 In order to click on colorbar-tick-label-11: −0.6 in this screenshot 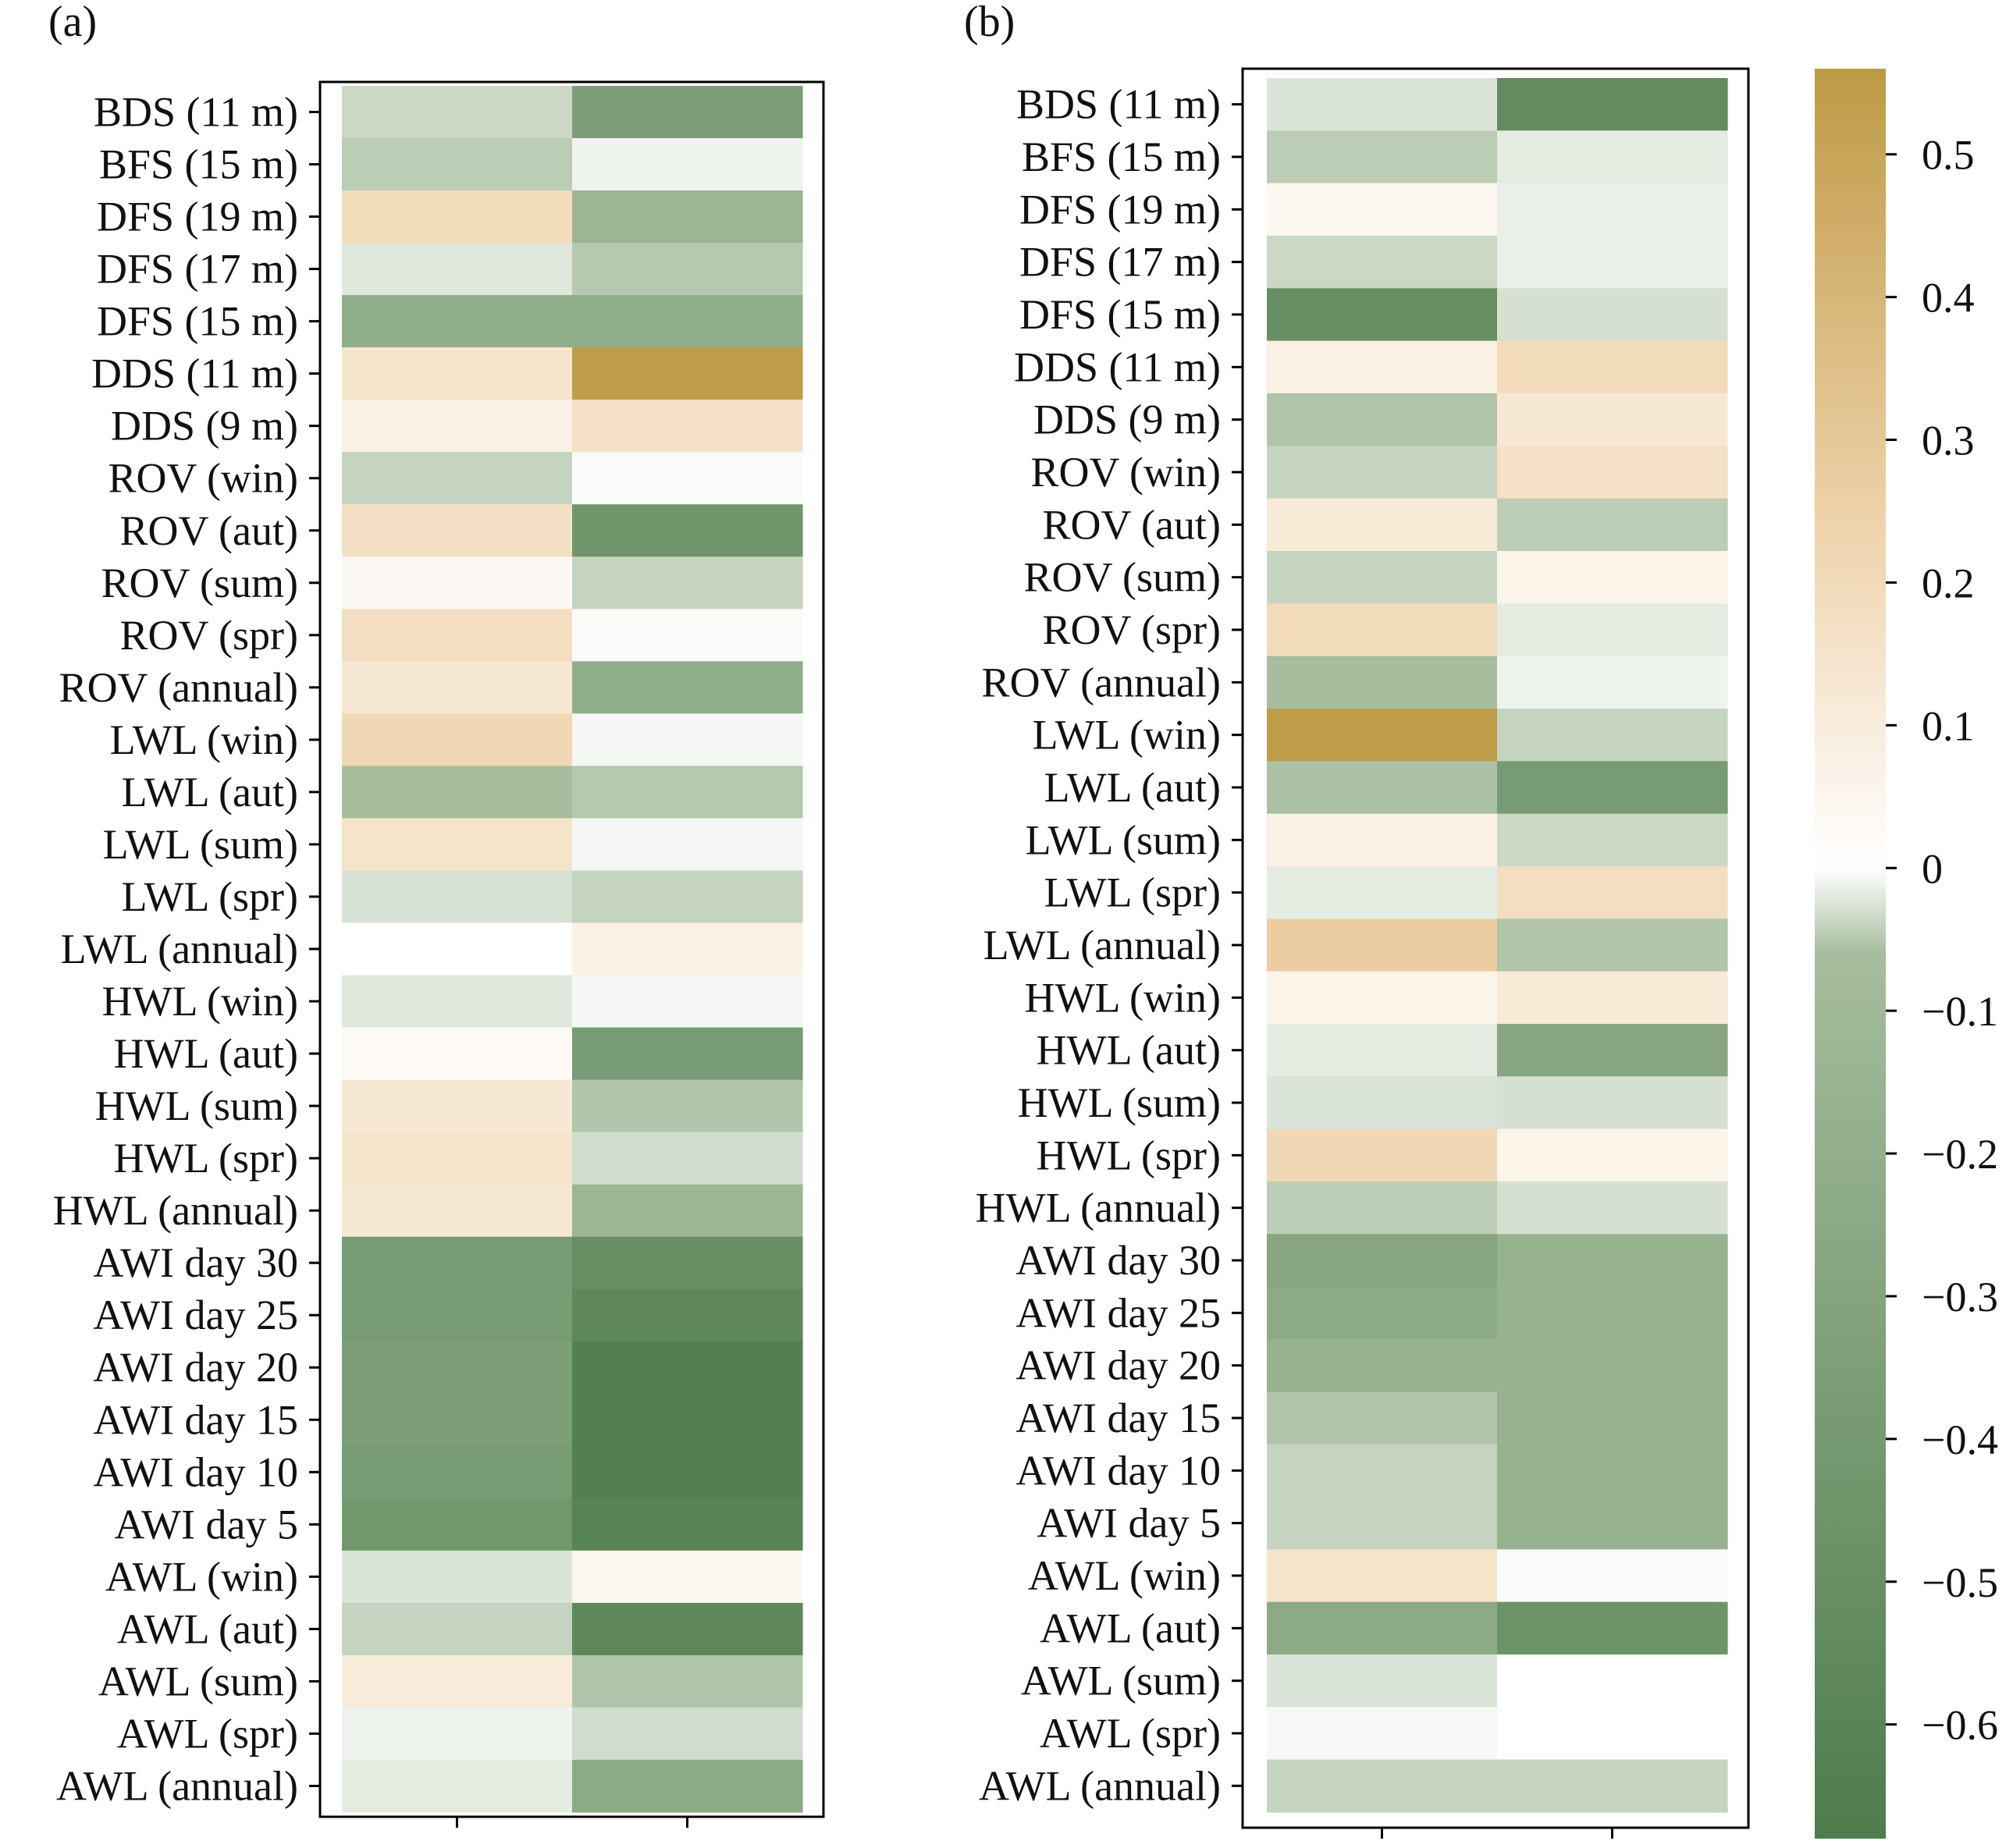, I will do `click(1960, 1725)`.